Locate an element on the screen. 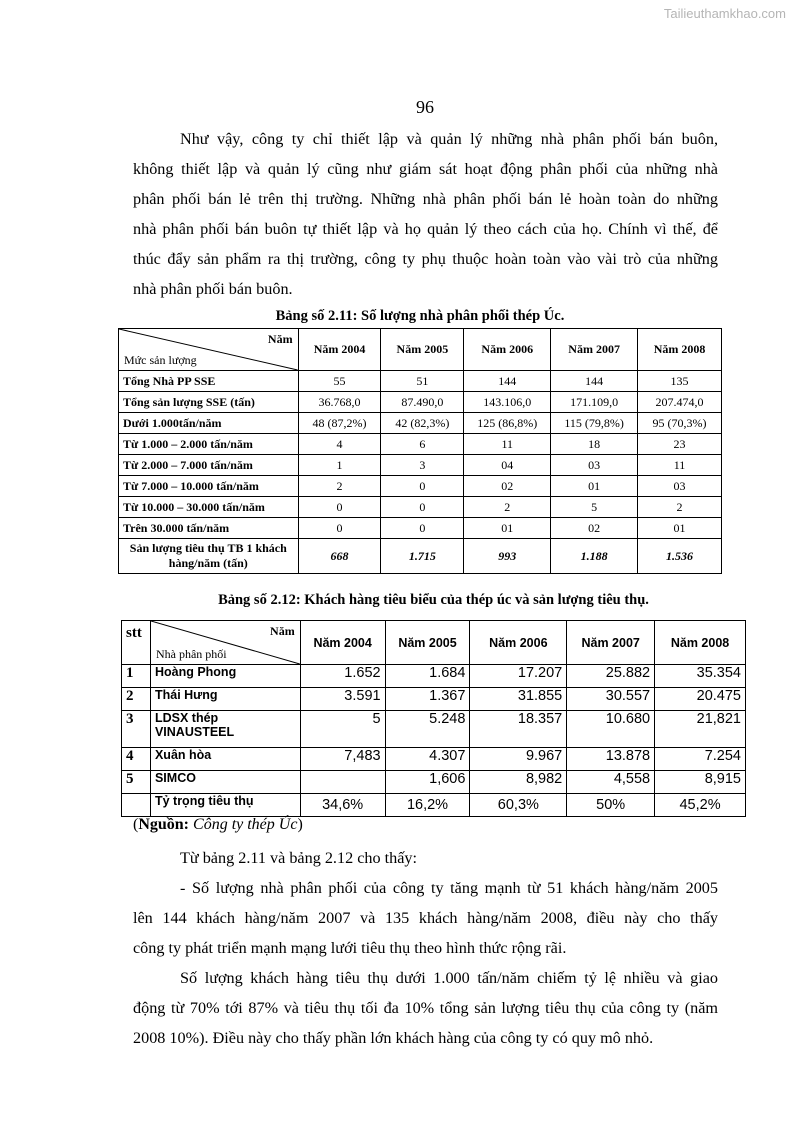  cell: 95 (70,3%) is located at coordinates (679, 423).